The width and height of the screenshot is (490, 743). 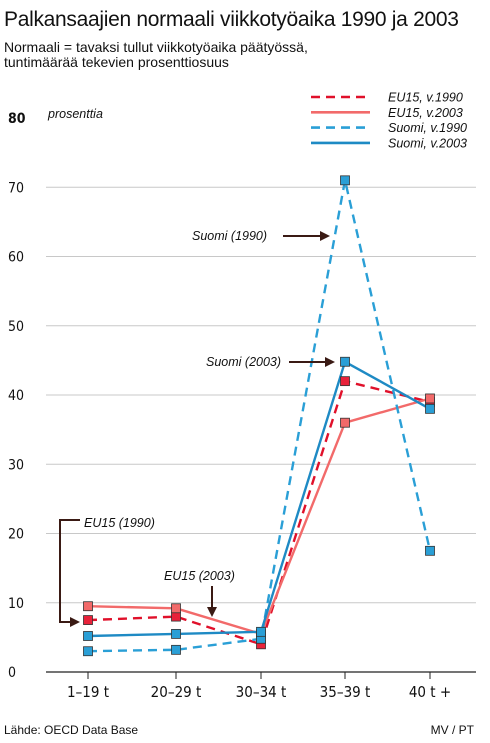 I want to click on legend-label-2: Suomi, v.1990, so click(x=427, y=128).